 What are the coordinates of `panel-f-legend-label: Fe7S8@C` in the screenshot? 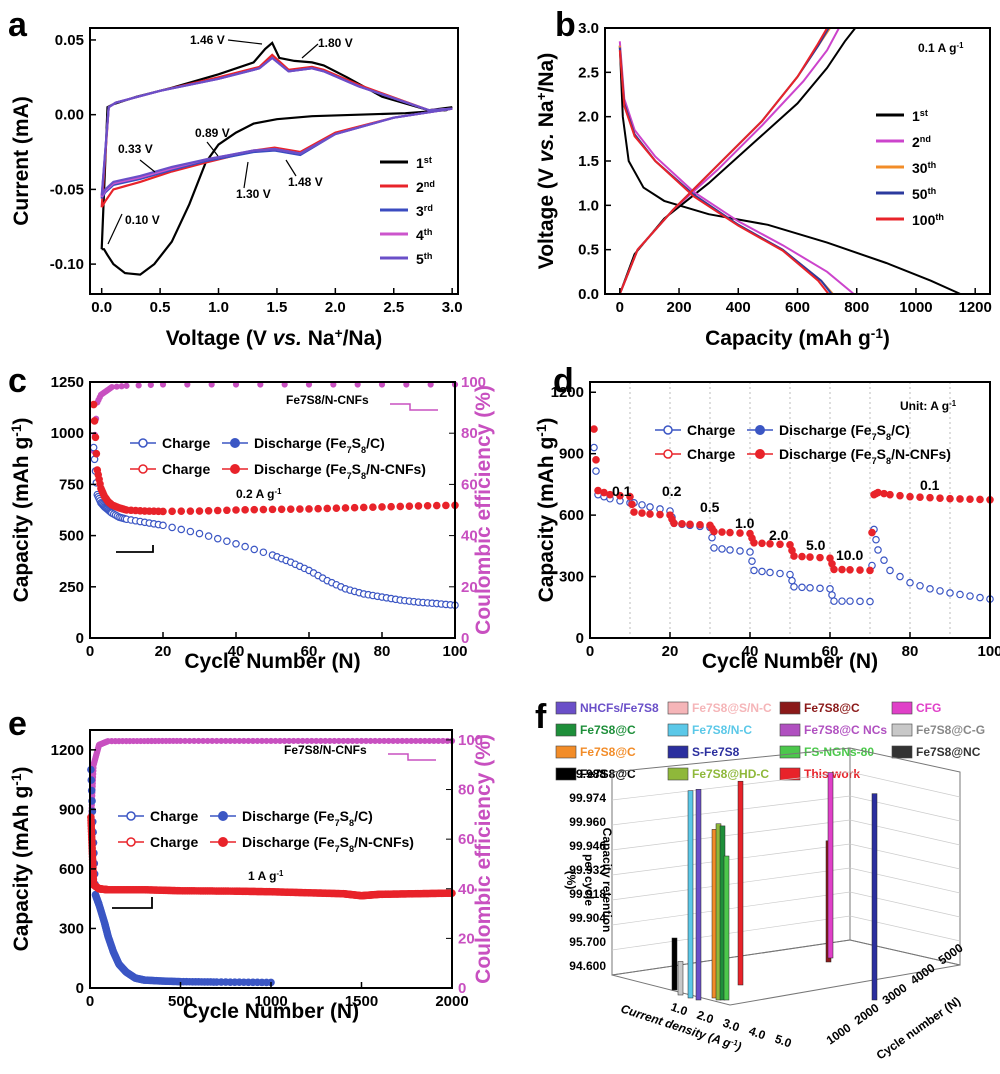 It's located at (608, 752).